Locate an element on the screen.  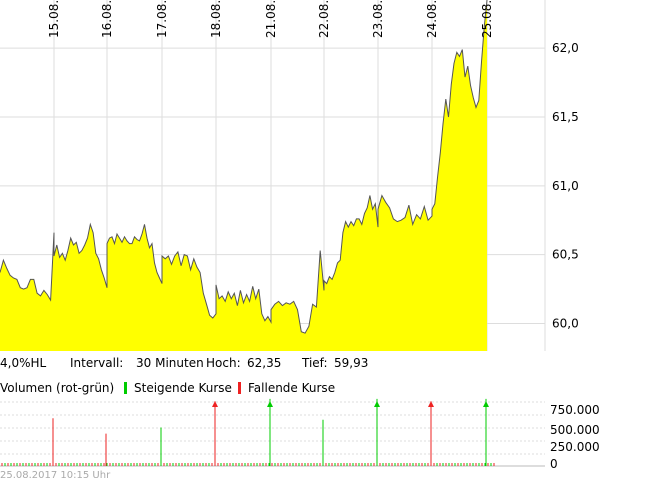
volume-y-label: 0 is located at coordinates (554, 464).